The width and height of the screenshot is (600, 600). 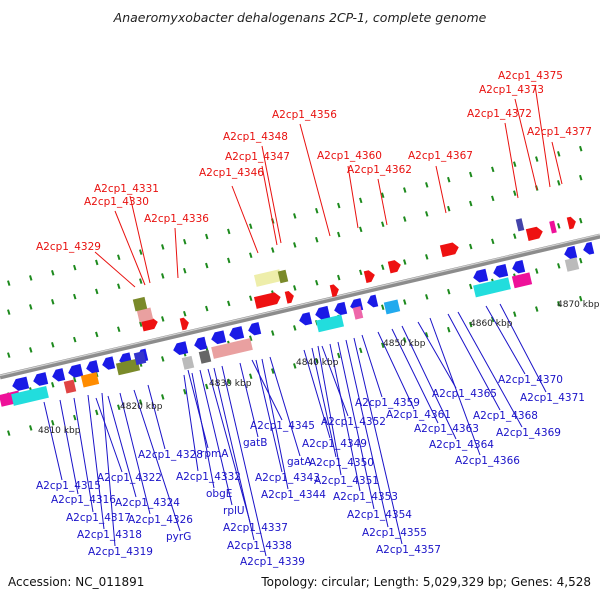 What do you see at coordinates (98, 518) in the screenshot?
I see `gene-label: A2cp1_4317` at bounding box center [98, 518].